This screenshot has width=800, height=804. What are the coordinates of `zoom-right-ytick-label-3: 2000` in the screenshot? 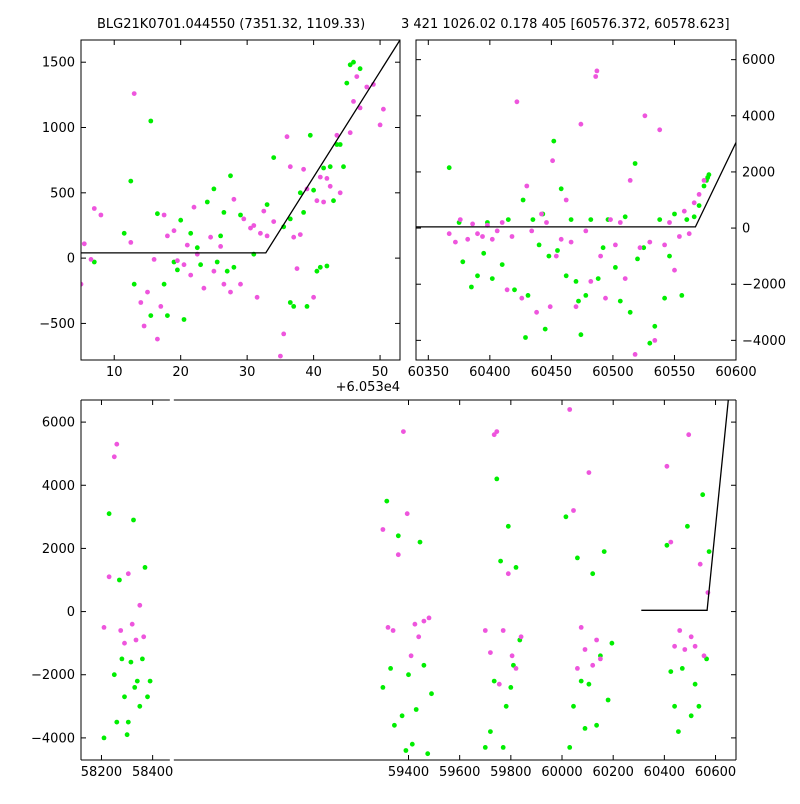 It's located at (758, 172).